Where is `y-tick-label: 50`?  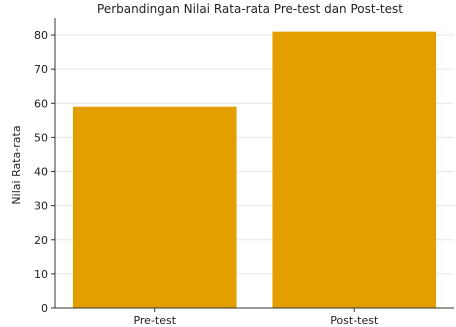 y-tick-label: 50 is located at coordinates (41, 137).